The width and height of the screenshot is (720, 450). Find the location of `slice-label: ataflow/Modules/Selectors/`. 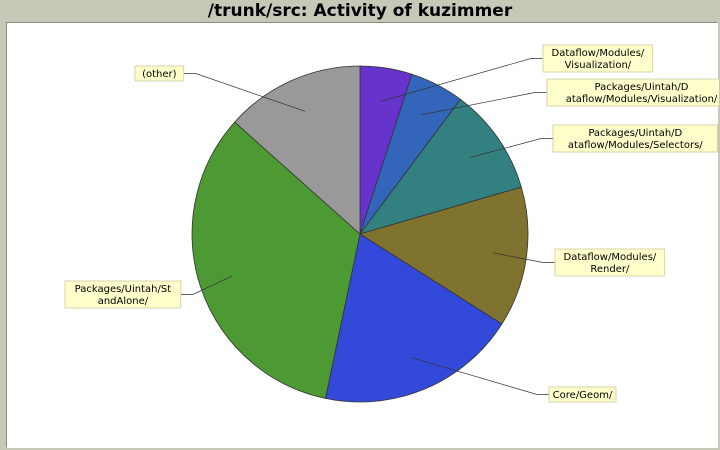

slice-label: ataflow/Modules/Selectors/ is located at coordinates (635, 145).